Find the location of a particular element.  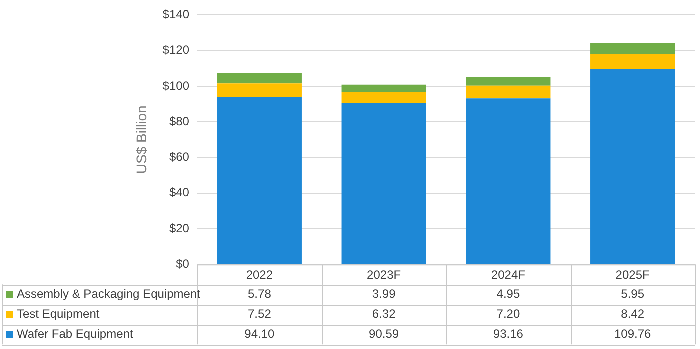

y-axis-title: US$ Billion is located at coordinates (141, 140).